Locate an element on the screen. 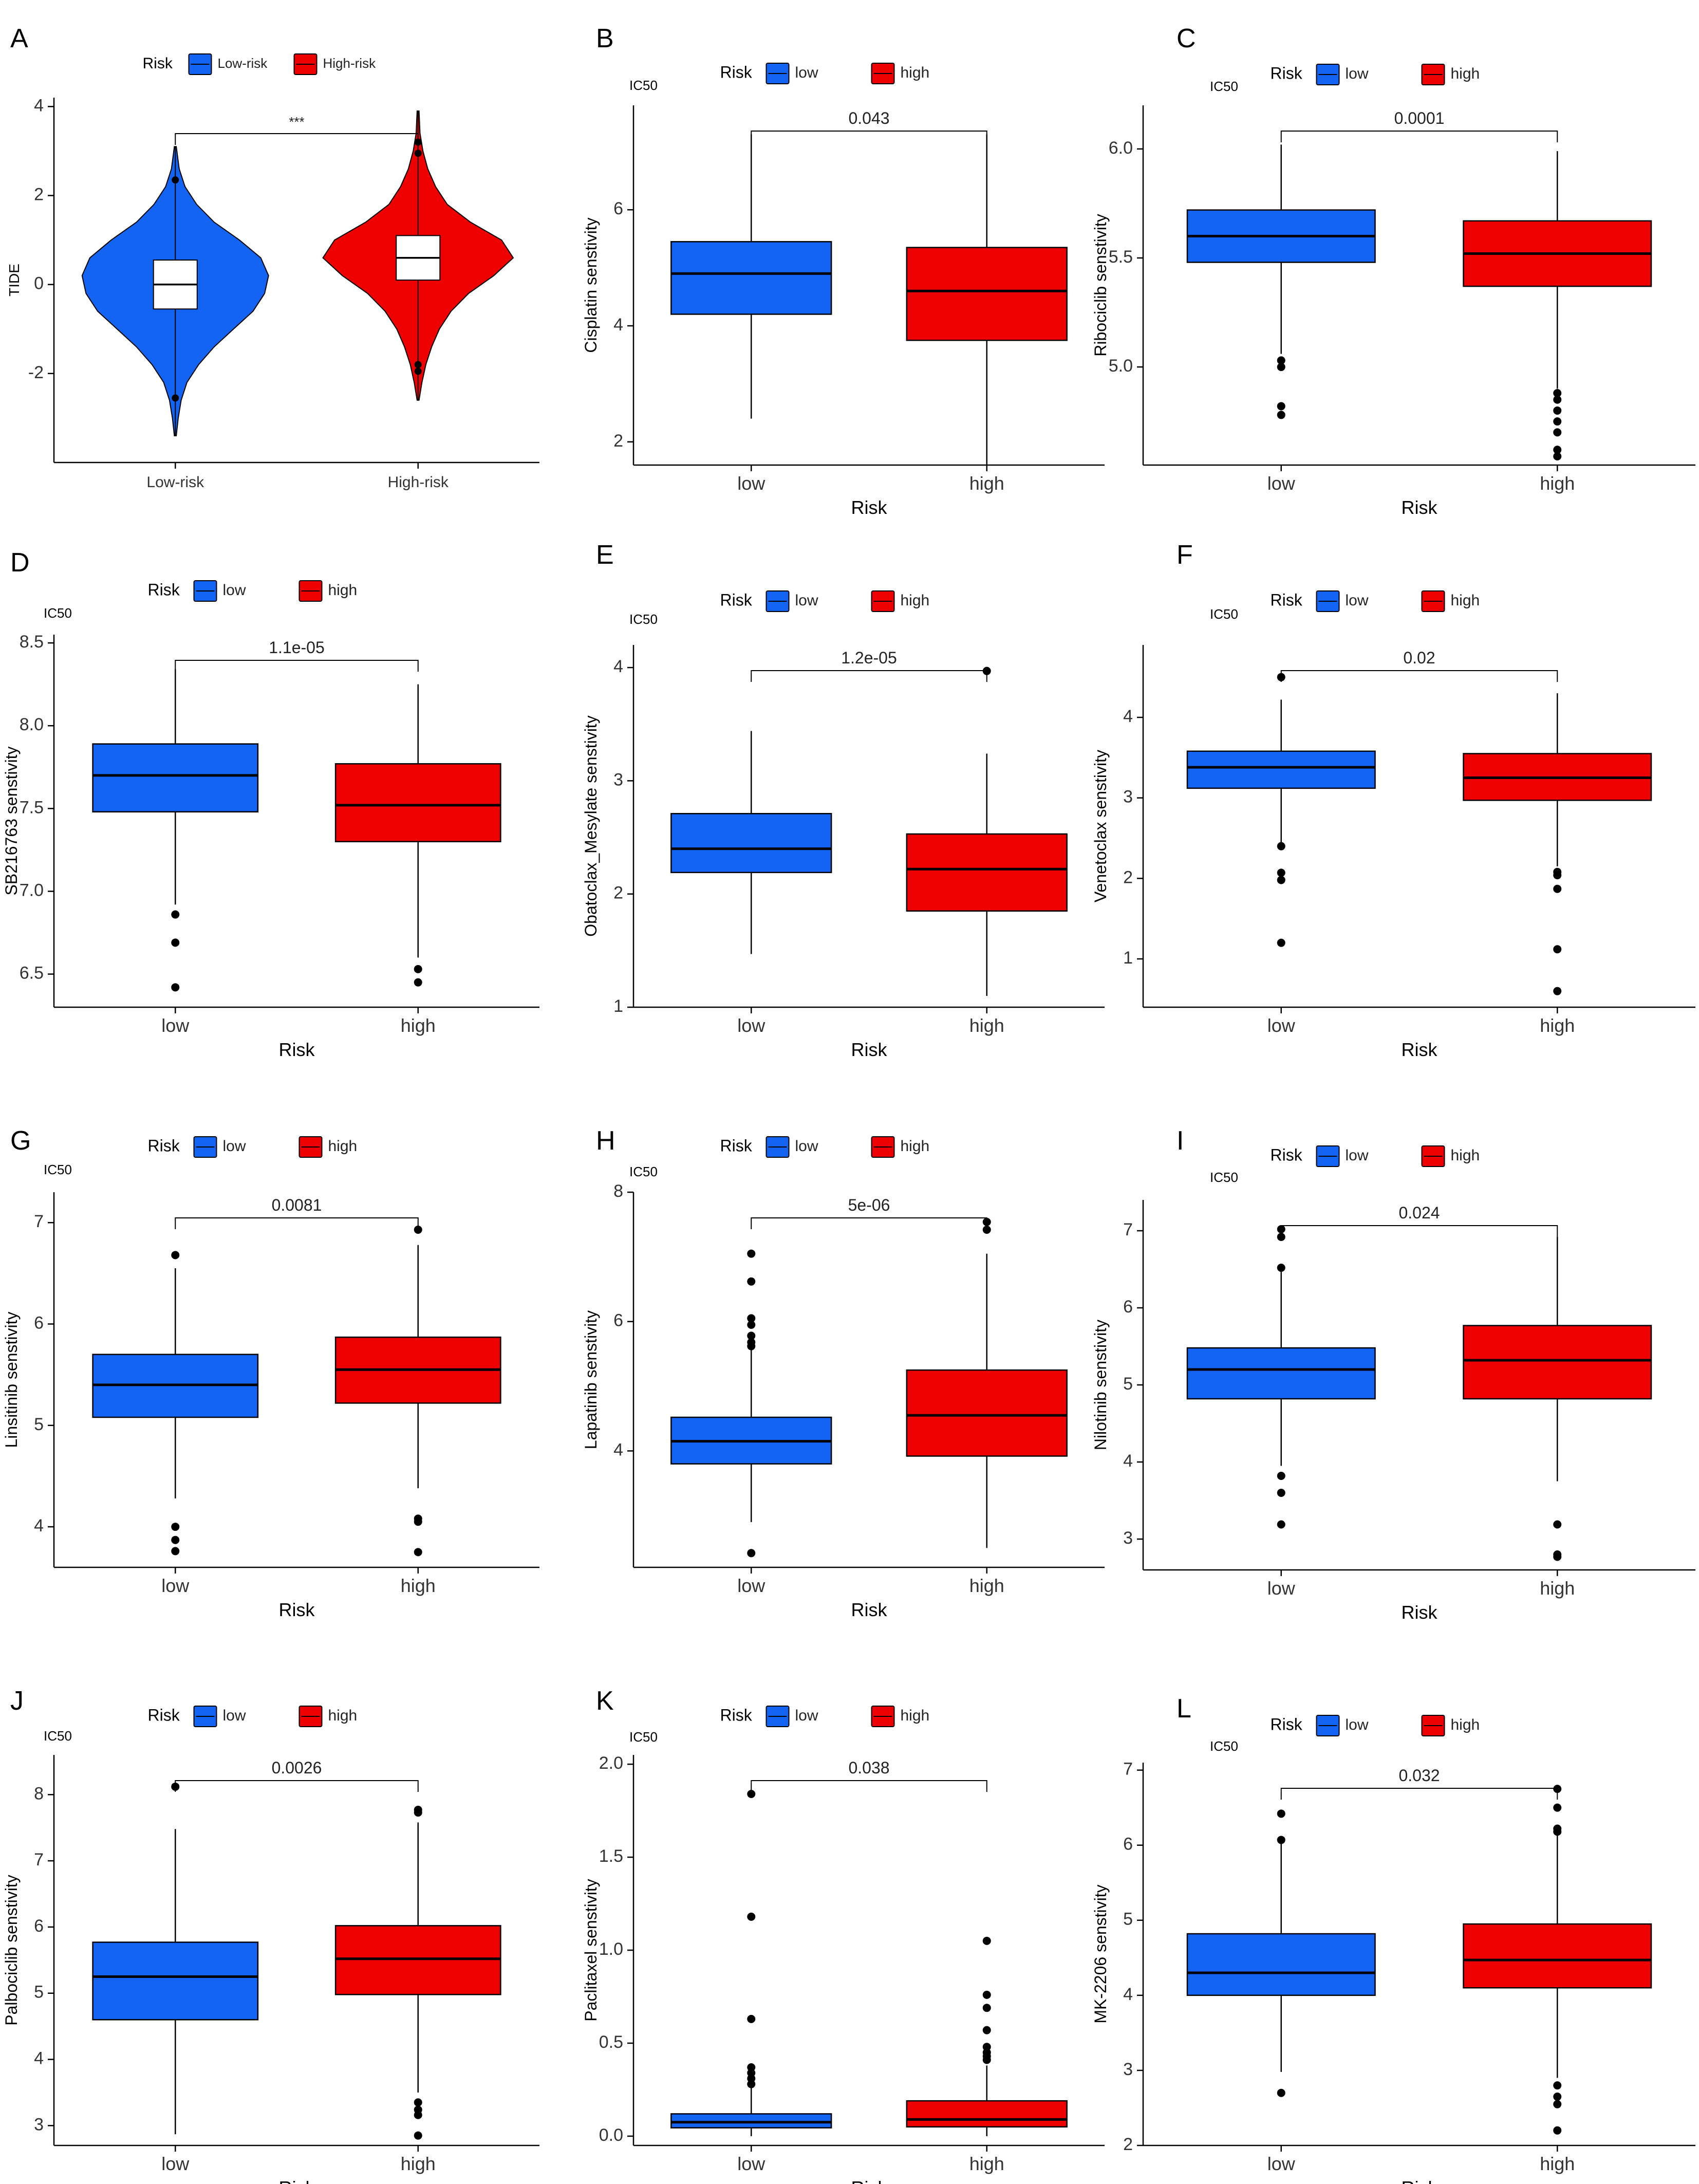 The width and height of the screenshot is (1699, 2184). panel-label: J is located at coordinates (17, 1701).